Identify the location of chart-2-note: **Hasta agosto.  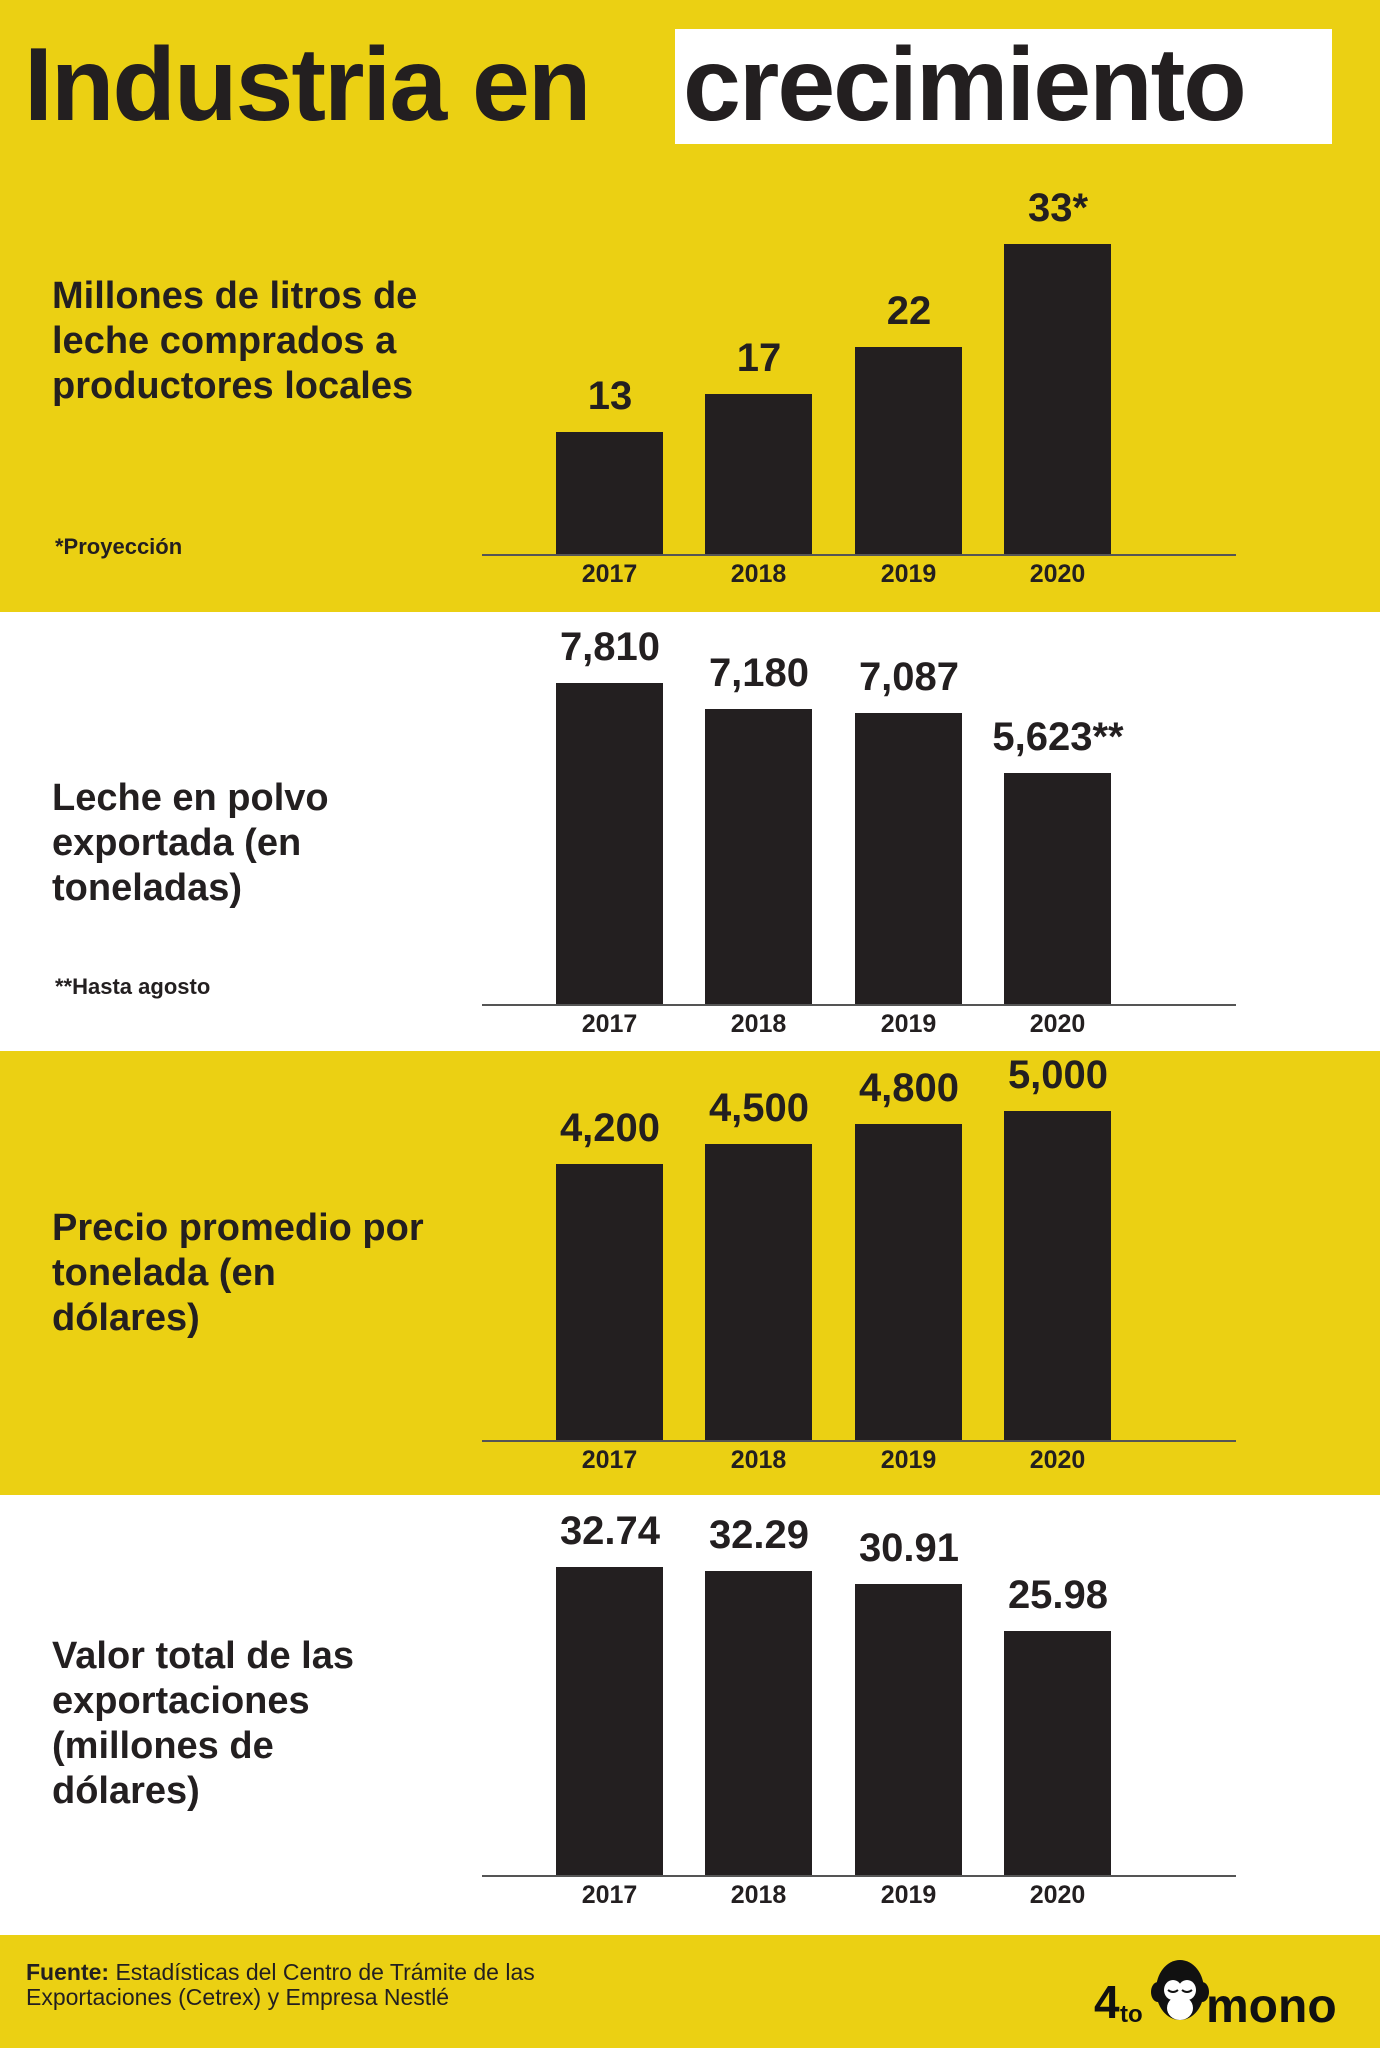
(133, 986).